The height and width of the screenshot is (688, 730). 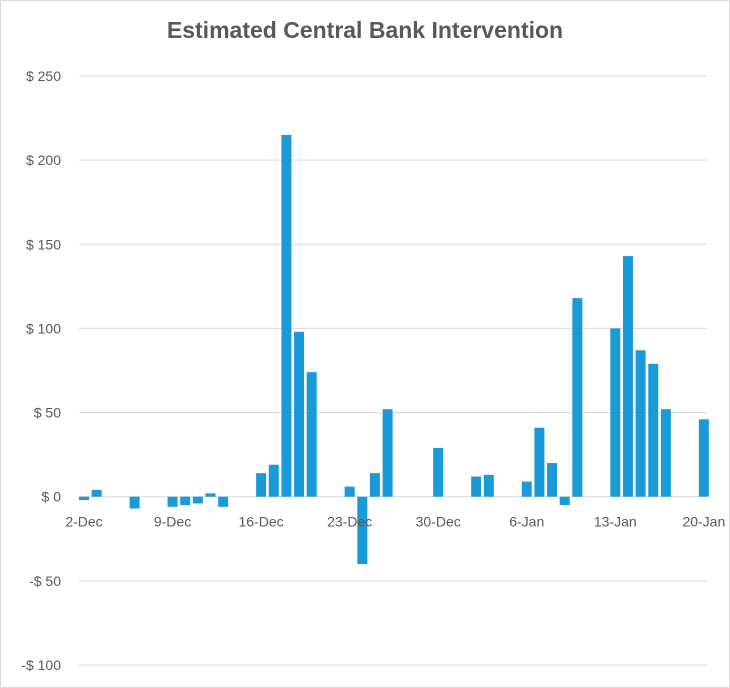 What do you see at coordinates (476, 486) in the screenshot?
I see `bar-2-Jan` at bounding box center [476, 486].